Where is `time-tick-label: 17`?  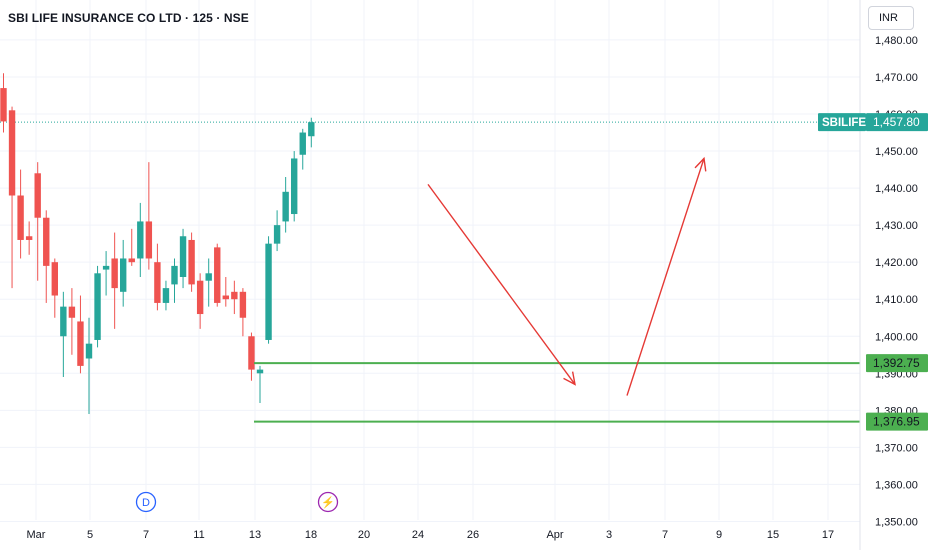
time-tick-label: 17 is located at coordinates (828, 535).